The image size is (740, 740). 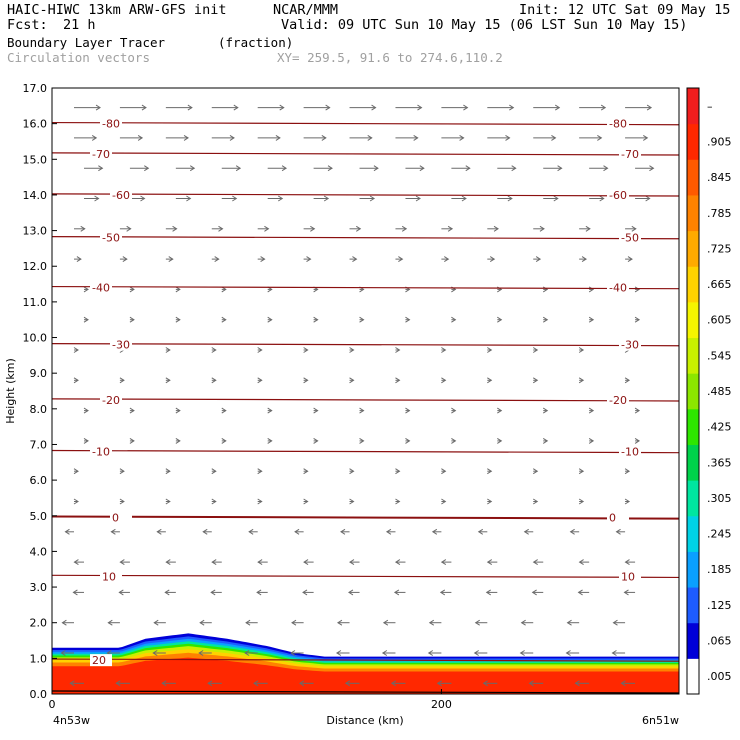 I want to click on colorbar-label: .125, so click(x=719, y=605).